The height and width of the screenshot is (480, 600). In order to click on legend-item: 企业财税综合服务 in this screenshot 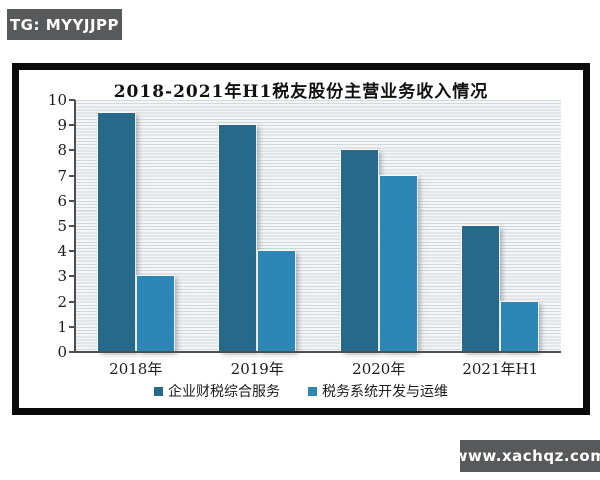, I will do `click(217, 391)`.